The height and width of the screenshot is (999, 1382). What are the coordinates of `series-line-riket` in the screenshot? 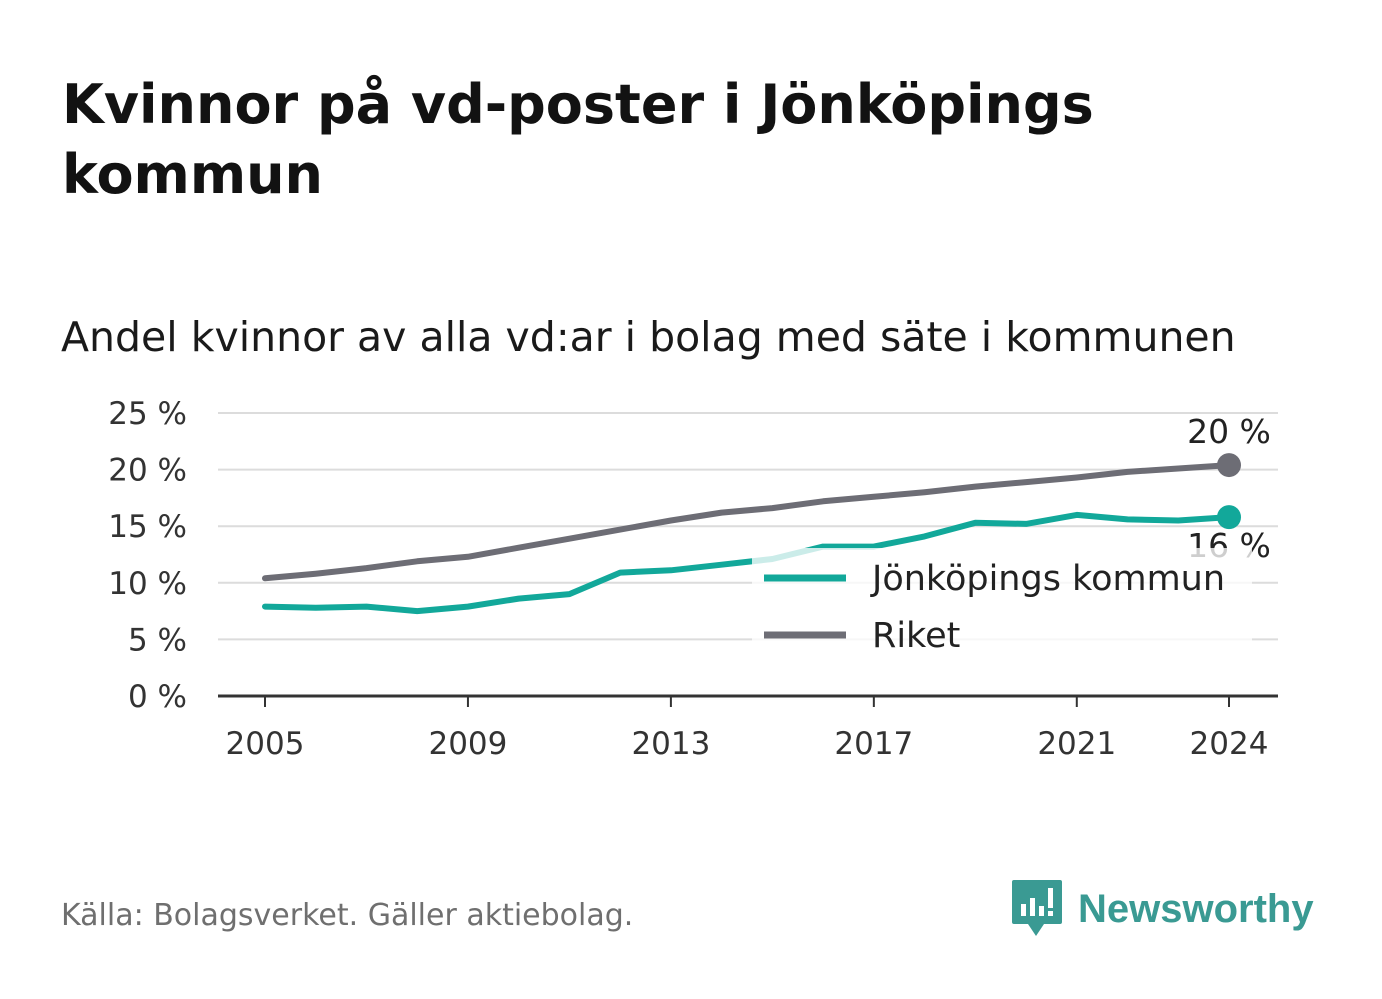 It's located at (747, 522).